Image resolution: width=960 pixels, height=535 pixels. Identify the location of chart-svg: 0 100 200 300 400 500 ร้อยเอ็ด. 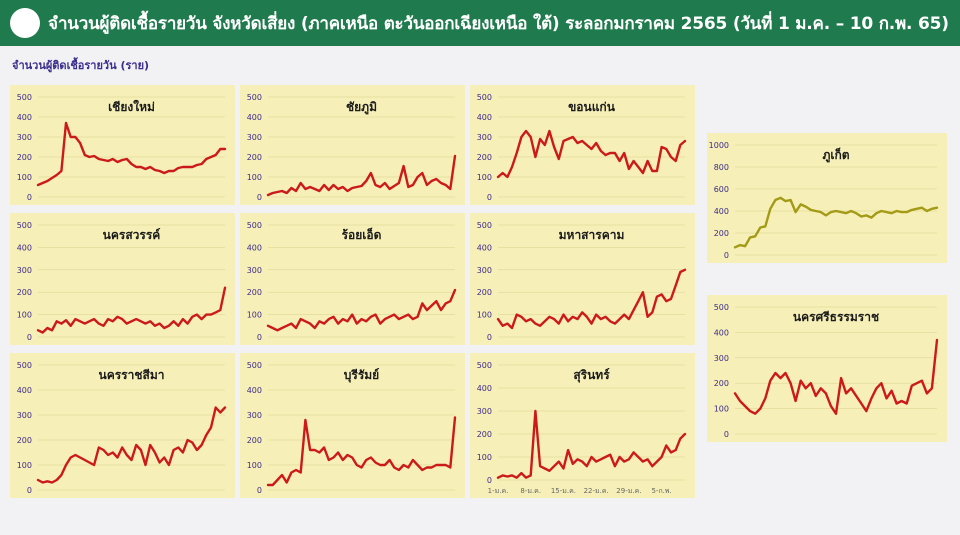
(352, 281).